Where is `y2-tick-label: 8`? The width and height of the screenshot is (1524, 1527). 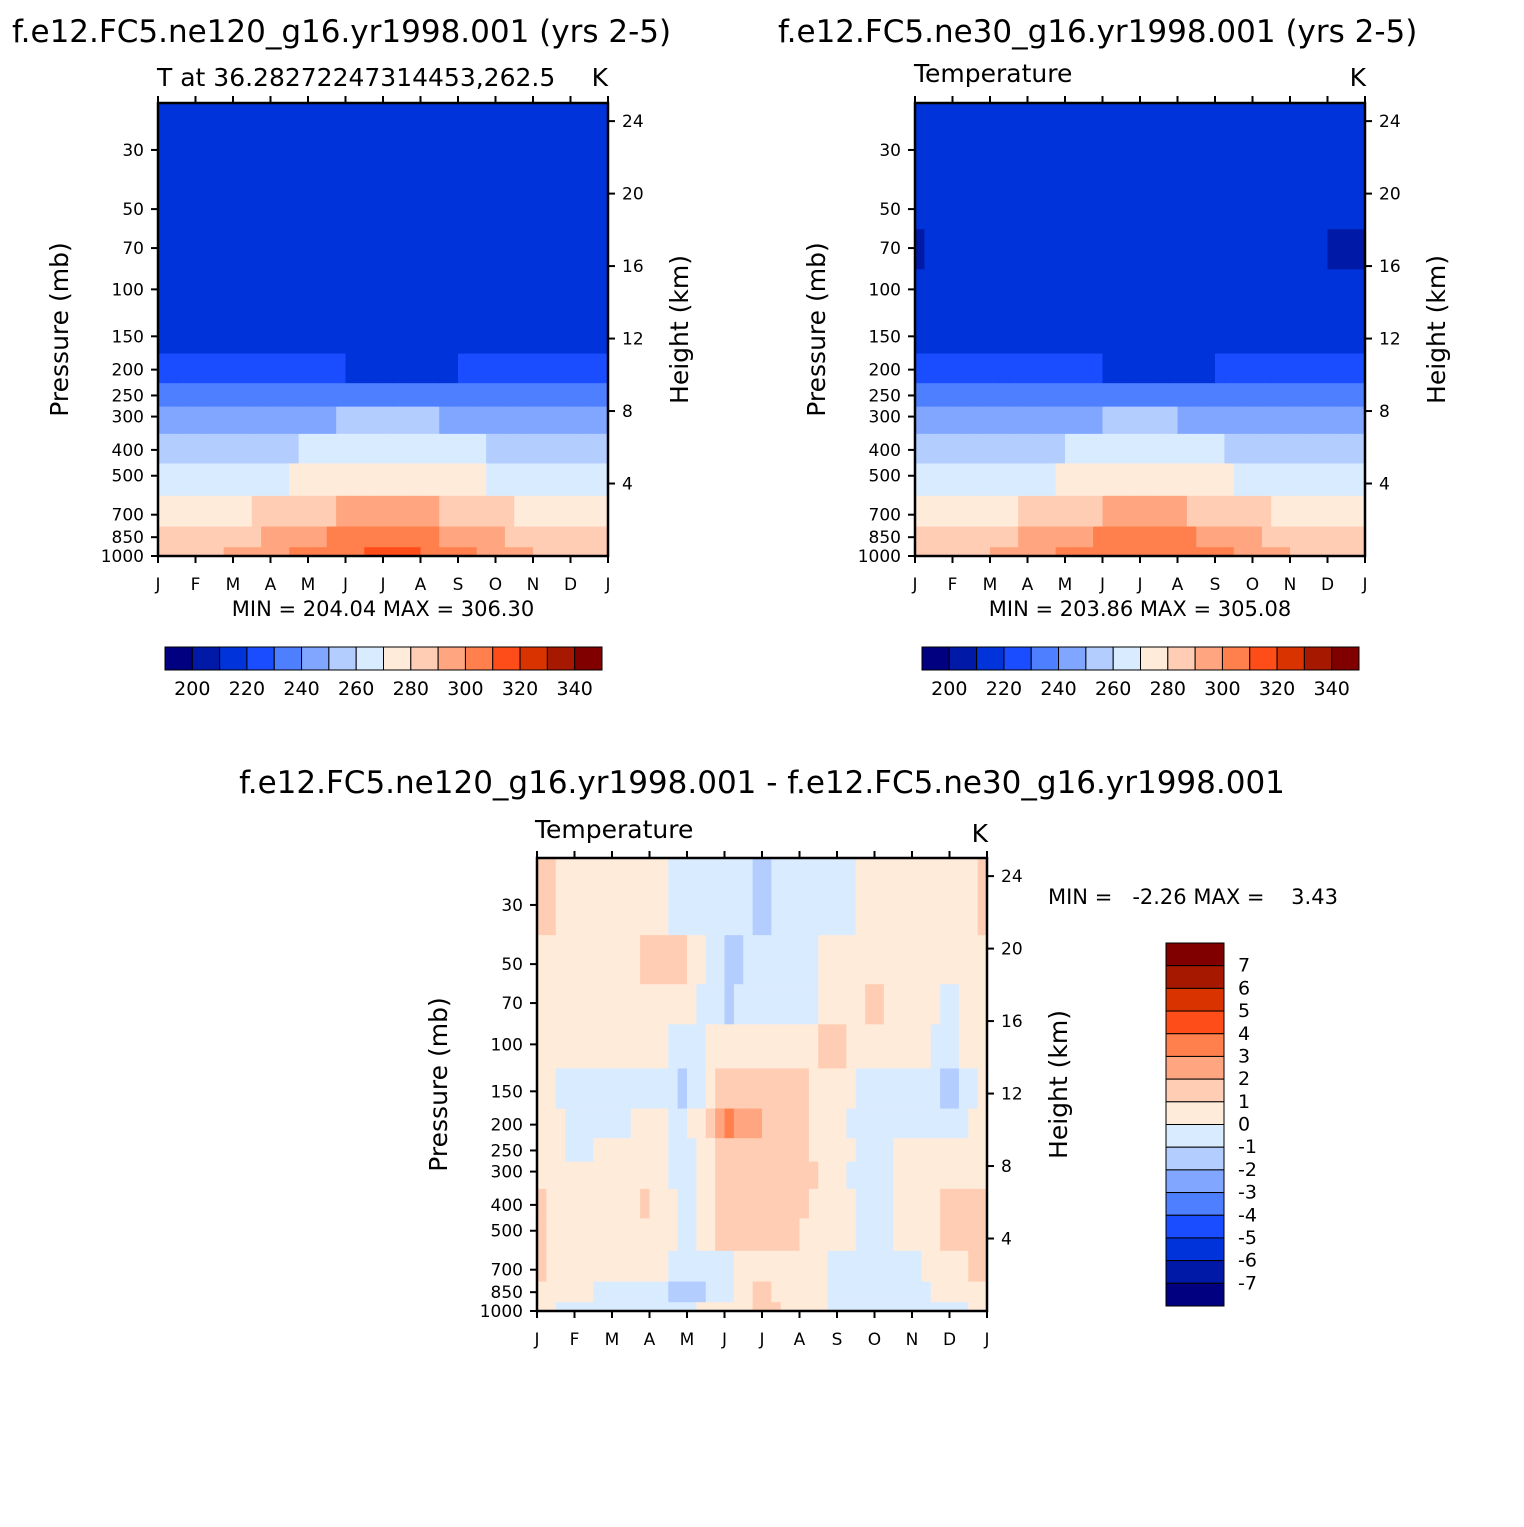
y2-tick-label: 8 is located at coordinates (1384, 412).